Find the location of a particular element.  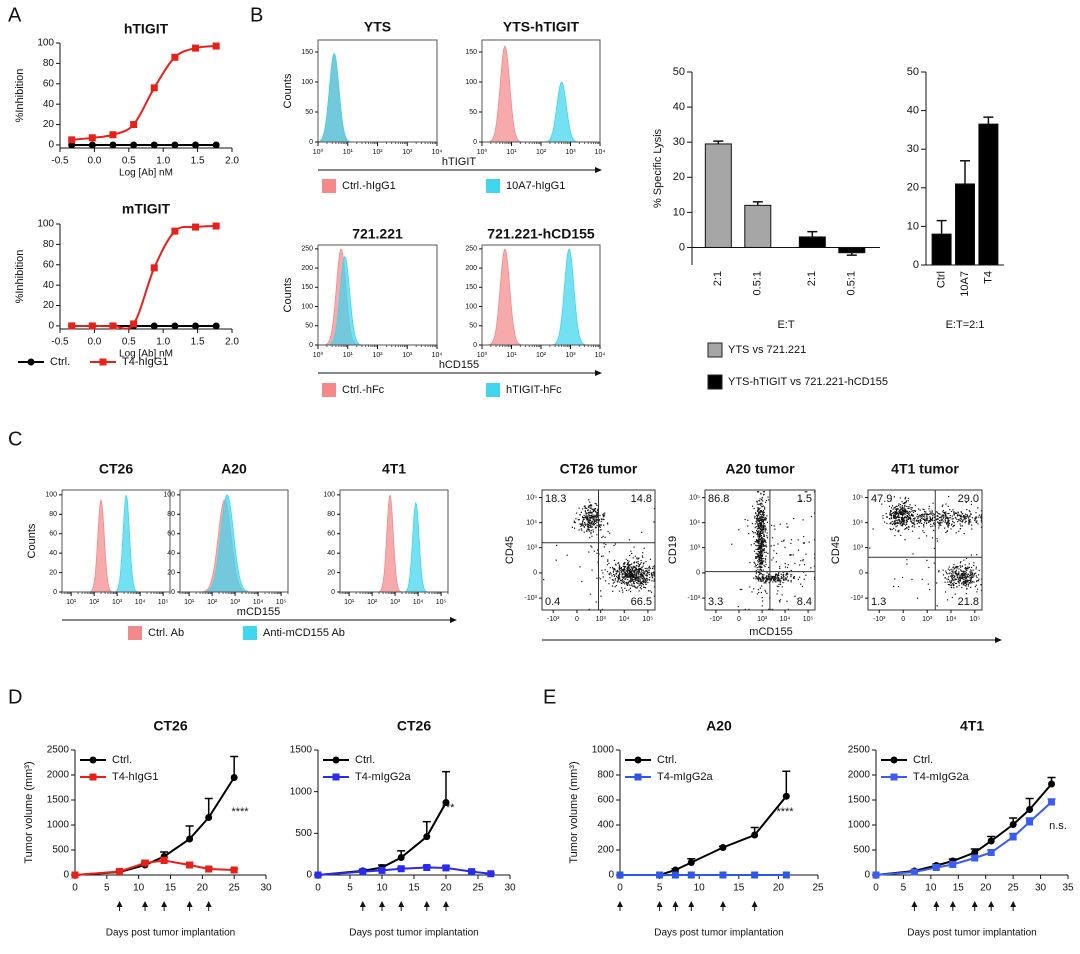

x-tick-label: 10³ is located at coordinates (407, 355).